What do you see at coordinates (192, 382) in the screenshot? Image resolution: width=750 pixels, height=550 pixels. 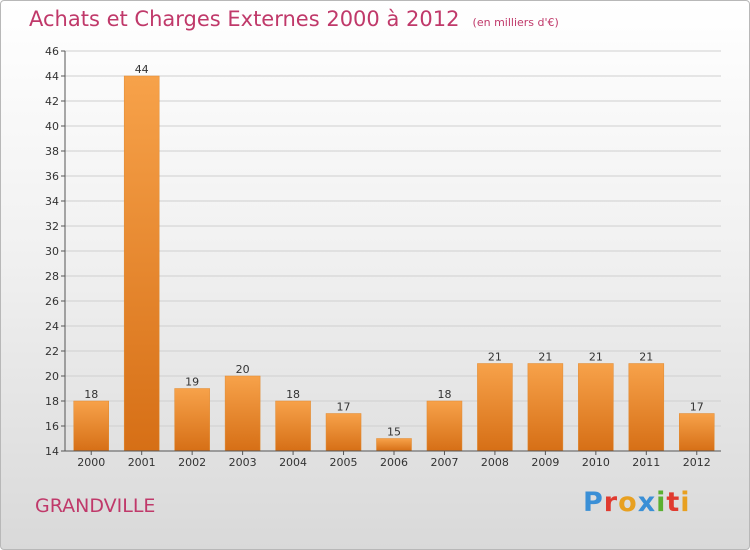 I see `data-label-2002: 19` at bounding box center [192, 382].